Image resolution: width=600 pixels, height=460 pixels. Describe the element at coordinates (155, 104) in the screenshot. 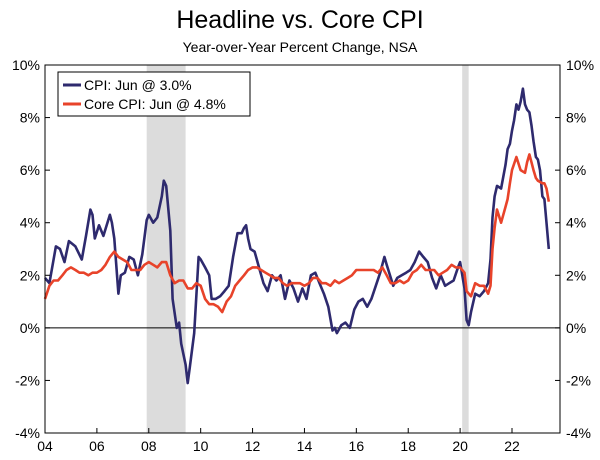

I see `legend-label-1: Core CPI: Jun @ 4.8%` at that location.